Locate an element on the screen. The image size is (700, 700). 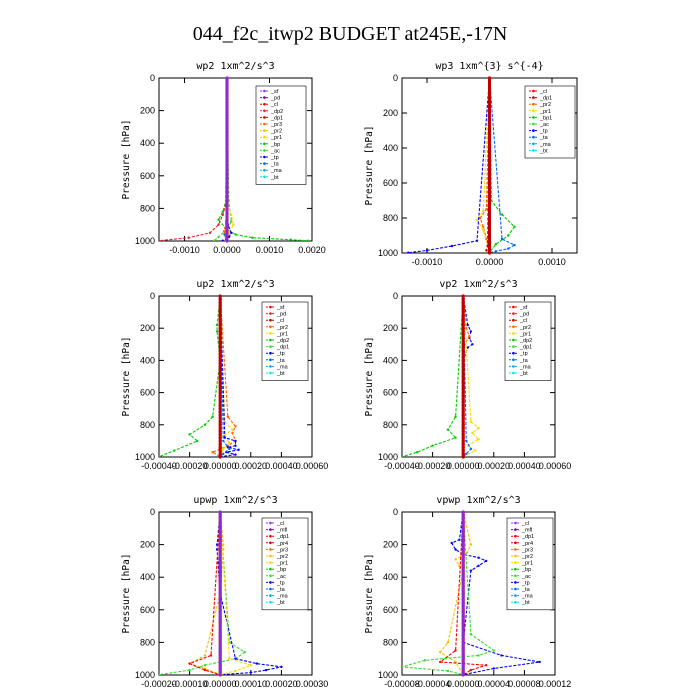
legend-label: _ac is located at coordinates (281, 577).